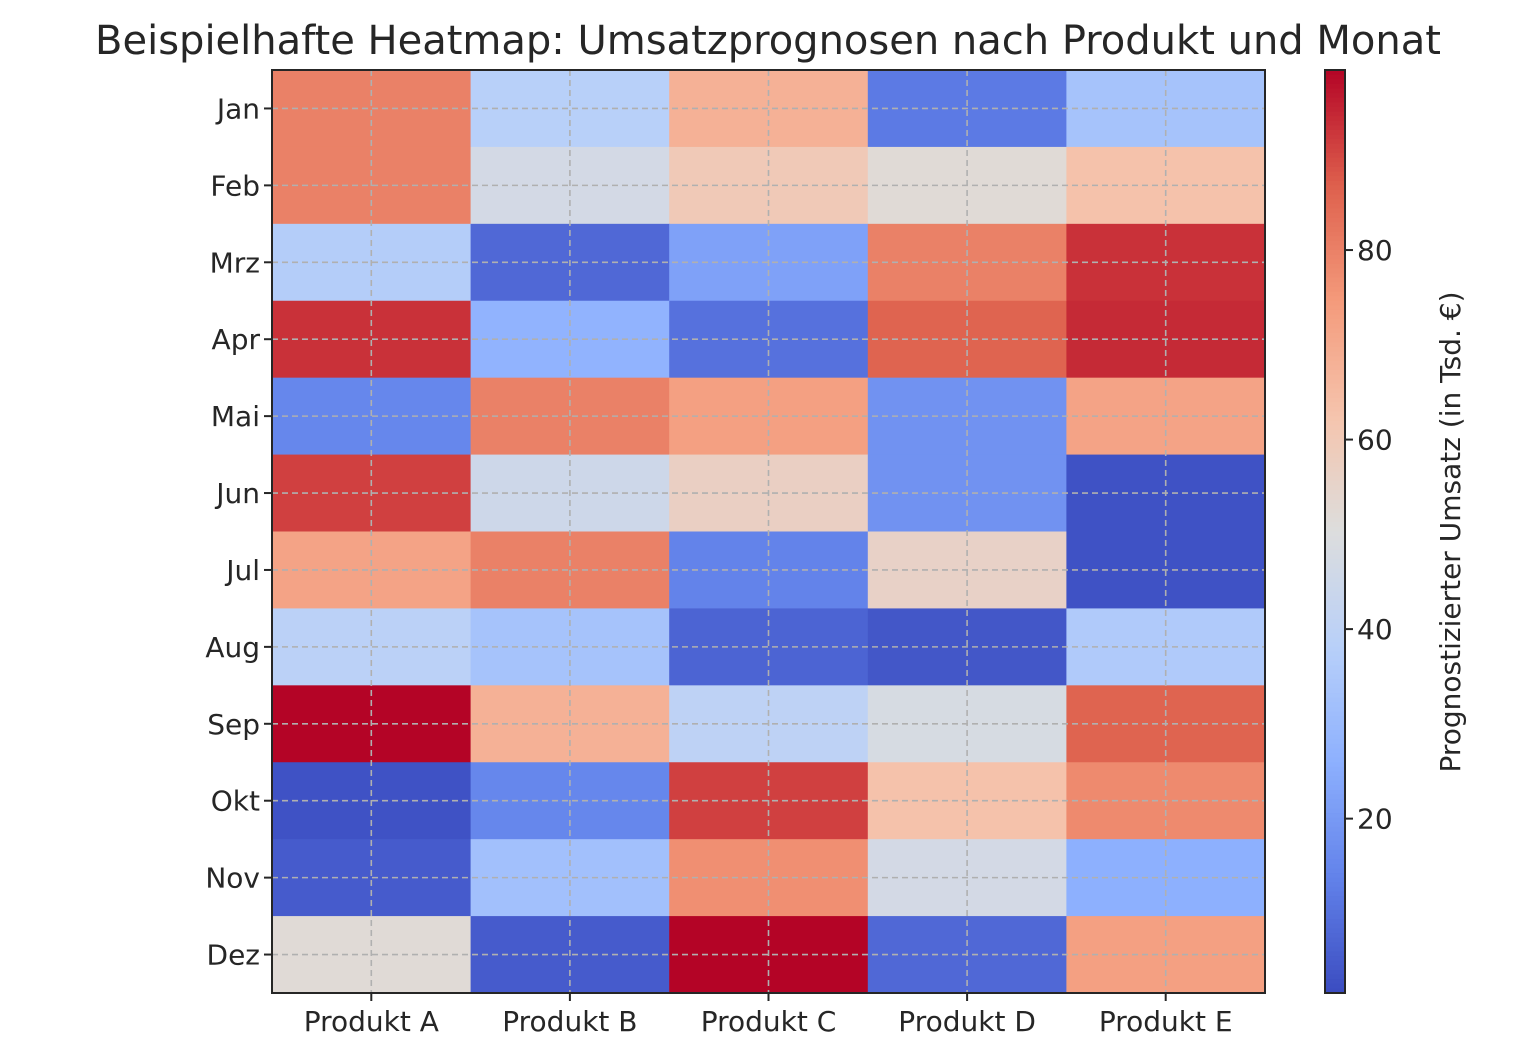  I want to click on y-tick-label: Feb, so click(235, 185).